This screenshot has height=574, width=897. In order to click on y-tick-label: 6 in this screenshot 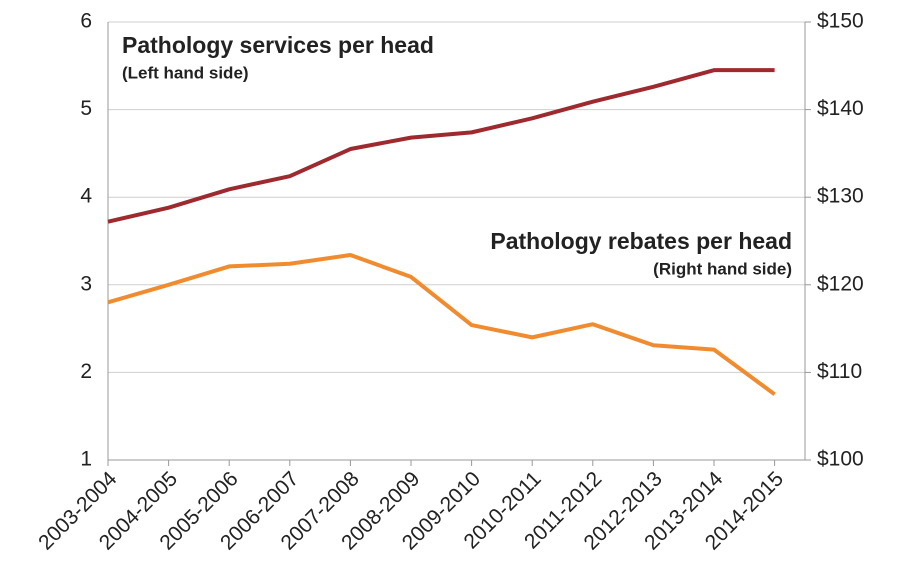, I will do `click(86, 21)`.